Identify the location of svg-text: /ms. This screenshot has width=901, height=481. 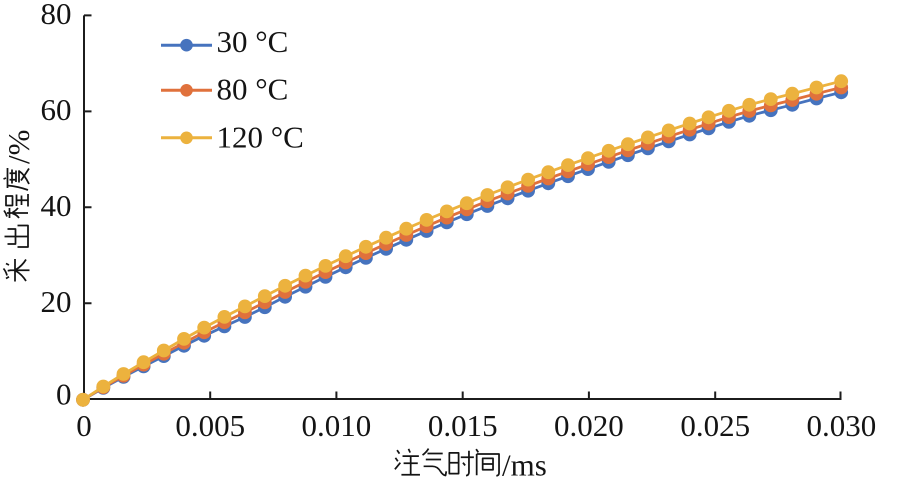
(524, 464).